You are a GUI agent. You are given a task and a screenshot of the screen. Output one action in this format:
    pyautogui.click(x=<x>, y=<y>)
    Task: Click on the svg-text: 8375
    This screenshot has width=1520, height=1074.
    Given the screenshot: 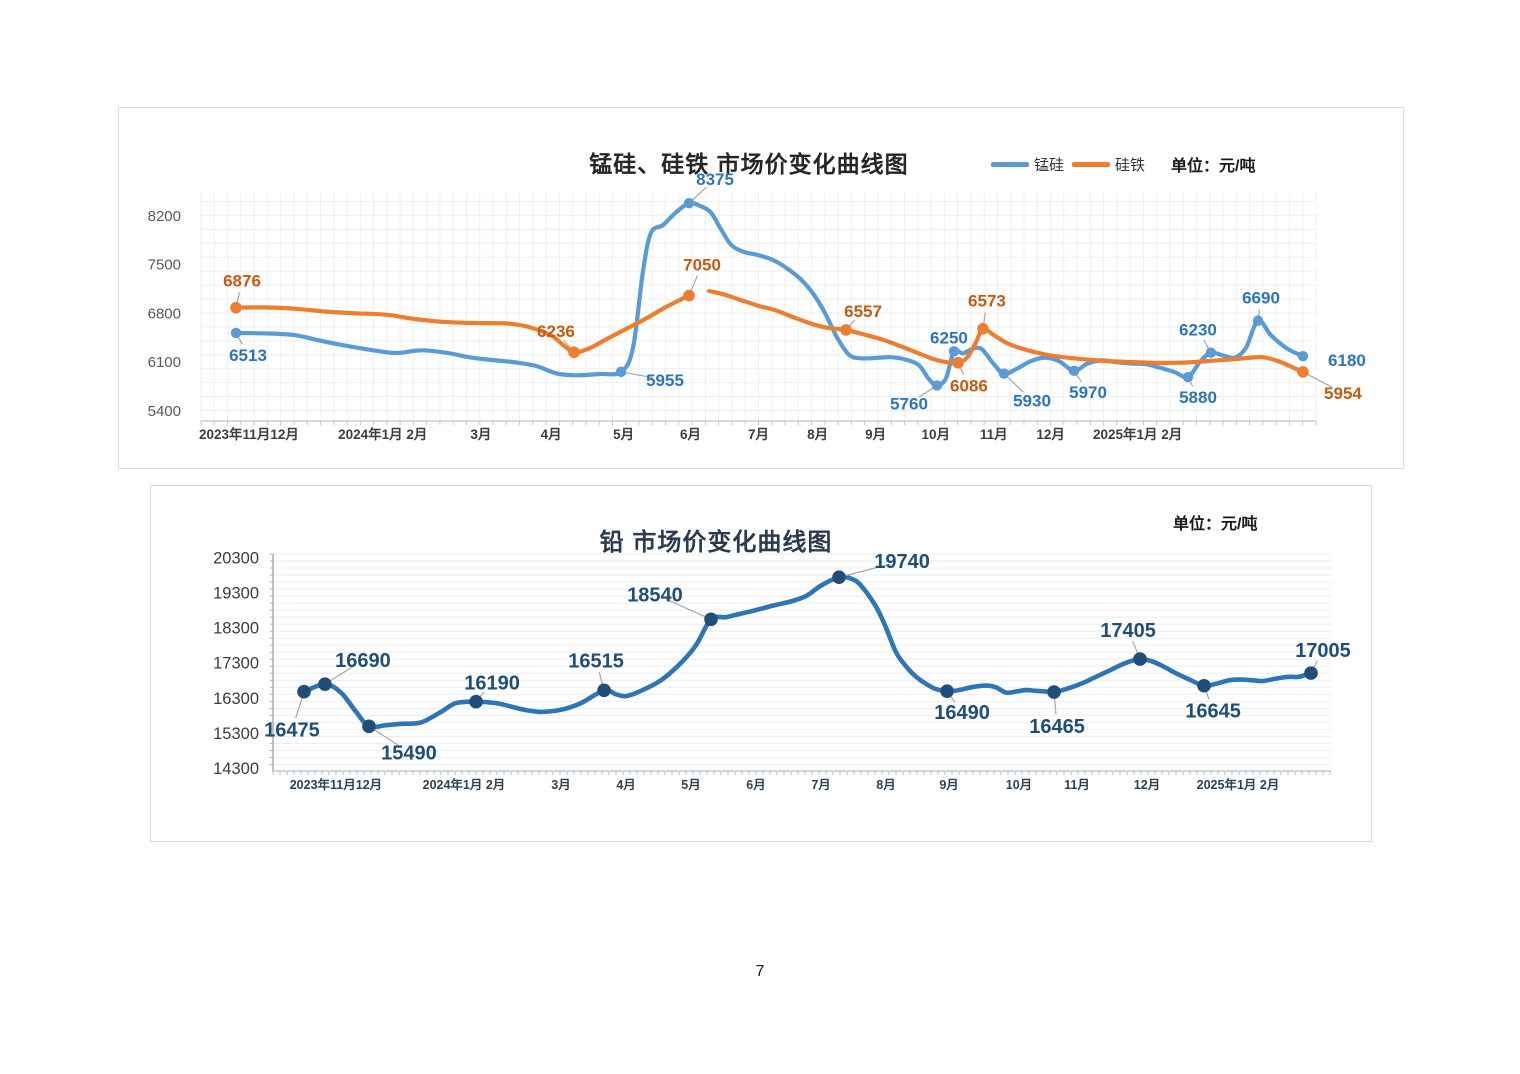 What is the action you would take?
    pyautogui.click(x=715, y=179)
    